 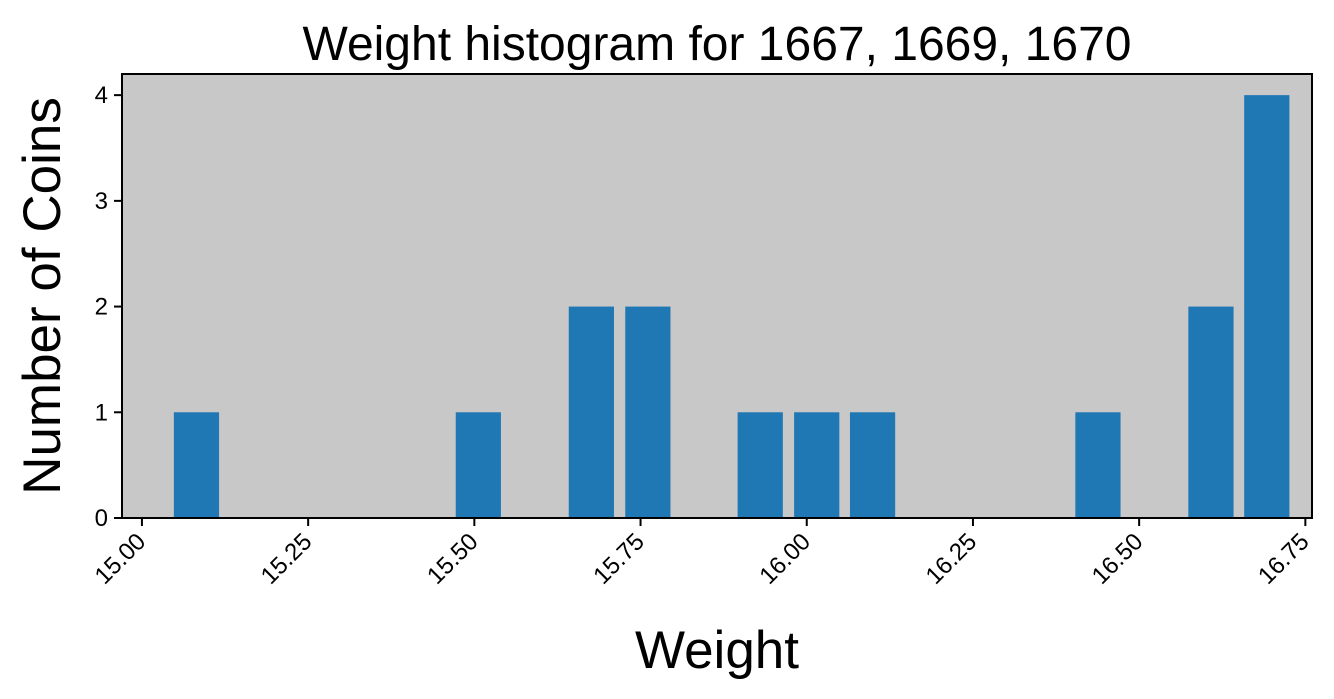 I want to click on x-axis-label: Weight, so click(x=717, y=650).